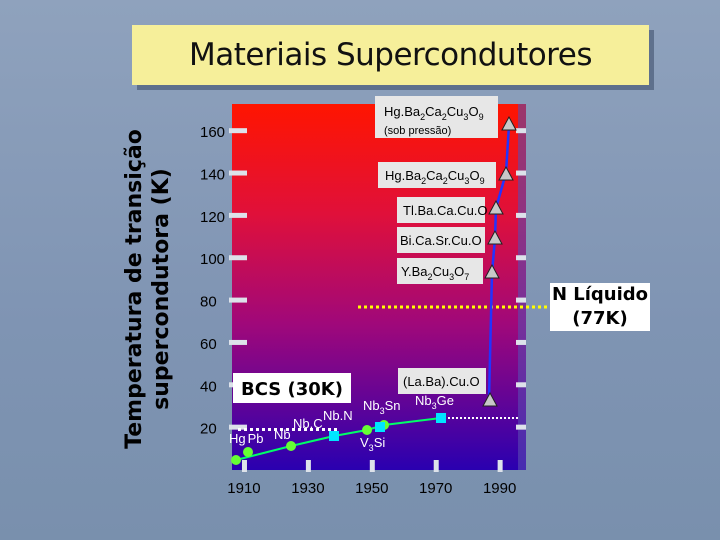 The width and height of the screenshot is (720, 540). What do you see at coordinates (212, 259) in the screenshot?
I see `y-tick-label: 100` at bounding box center [212, 259].